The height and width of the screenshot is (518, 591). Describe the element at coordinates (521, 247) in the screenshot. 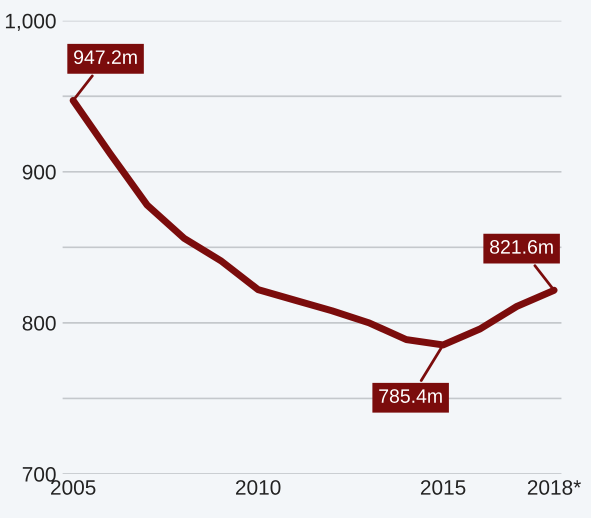

I see `annotation: 821.6m` at that location.